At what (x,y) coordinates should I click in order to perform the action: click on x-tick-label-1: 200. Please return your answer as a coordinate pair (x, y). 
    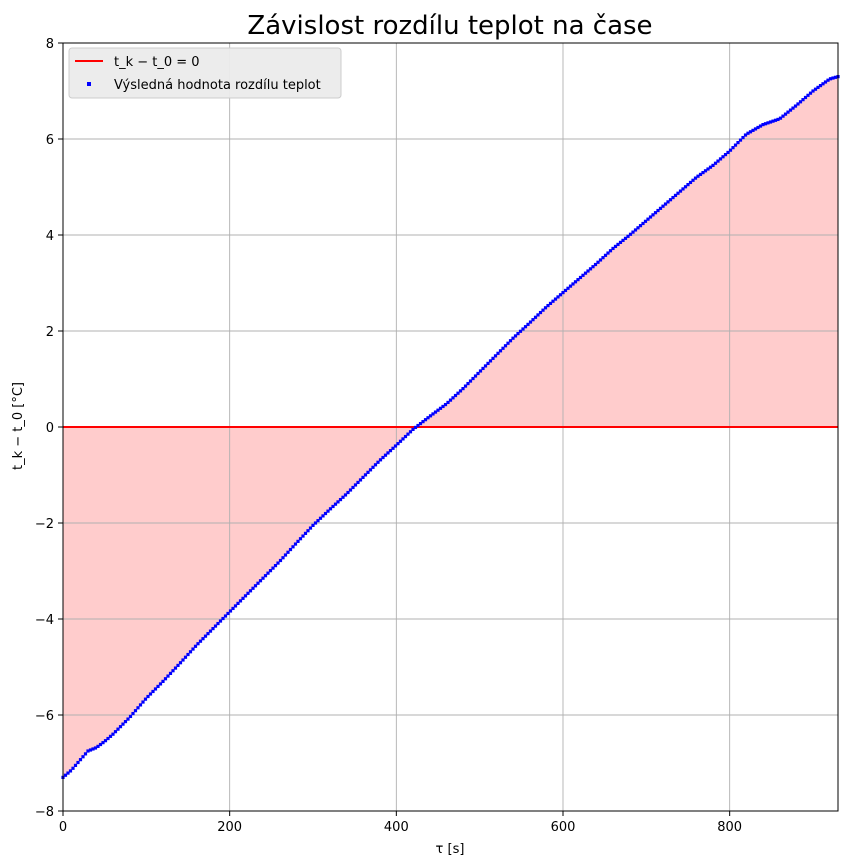
    Looking at the image, I should click on (229, 827).